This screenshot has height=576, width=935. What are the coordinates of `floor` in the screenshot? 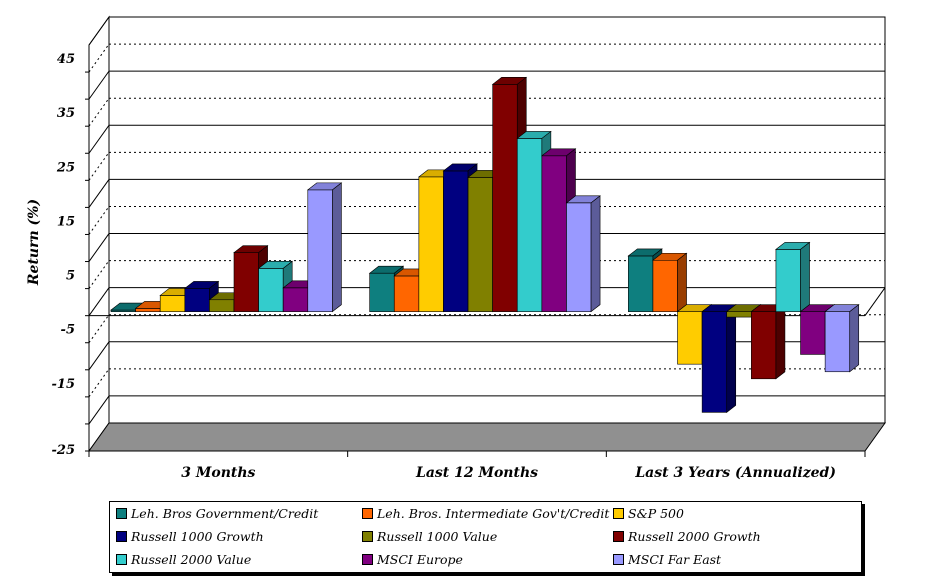 It's located at (487, 437).